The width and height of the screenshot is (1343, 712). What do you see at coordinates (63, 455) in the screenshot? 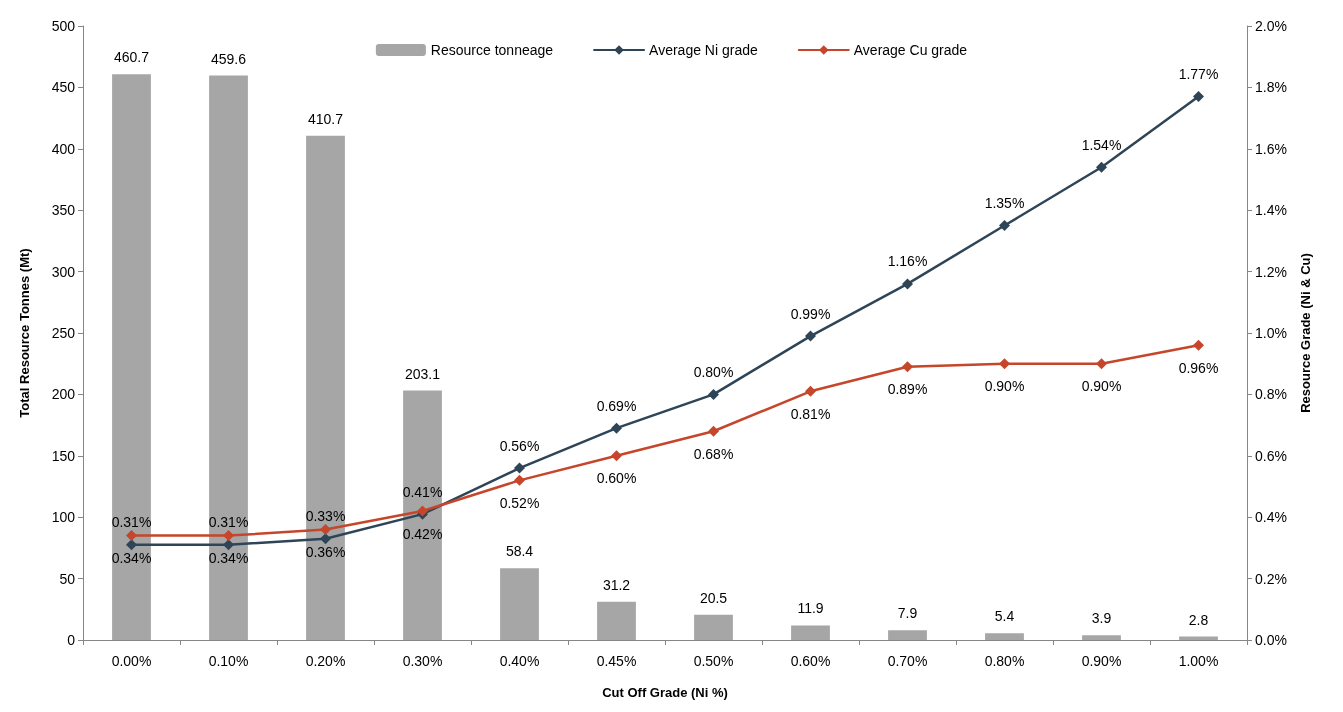
I see `y-tick-label: 150` at bounding box center [63, 455].